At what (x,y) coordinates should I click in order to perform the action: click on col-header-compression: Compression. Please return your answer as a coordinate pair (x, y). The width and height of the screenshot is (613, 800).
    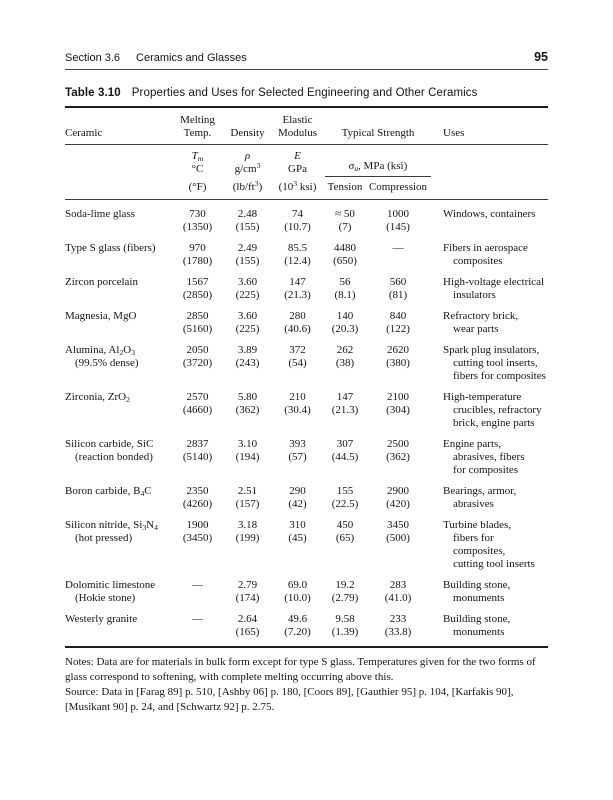
    Looking at the image, I should click on (398, 188).